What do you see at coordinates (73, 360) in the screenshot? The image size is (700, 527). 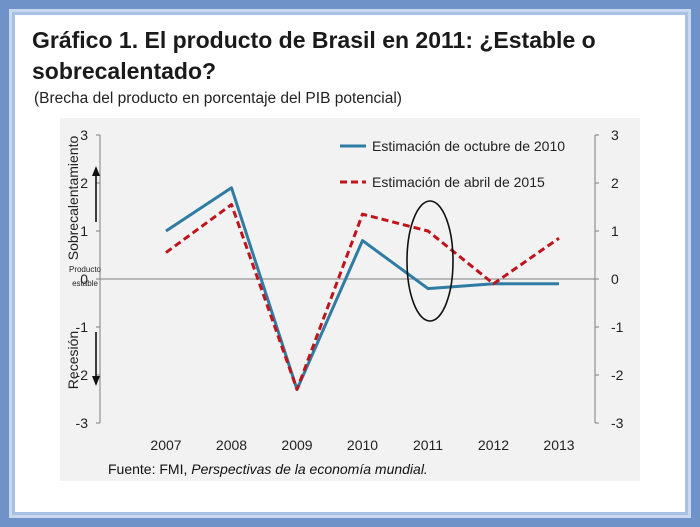 I see `recession-label: Recesión` at bounding box center [73, 360].